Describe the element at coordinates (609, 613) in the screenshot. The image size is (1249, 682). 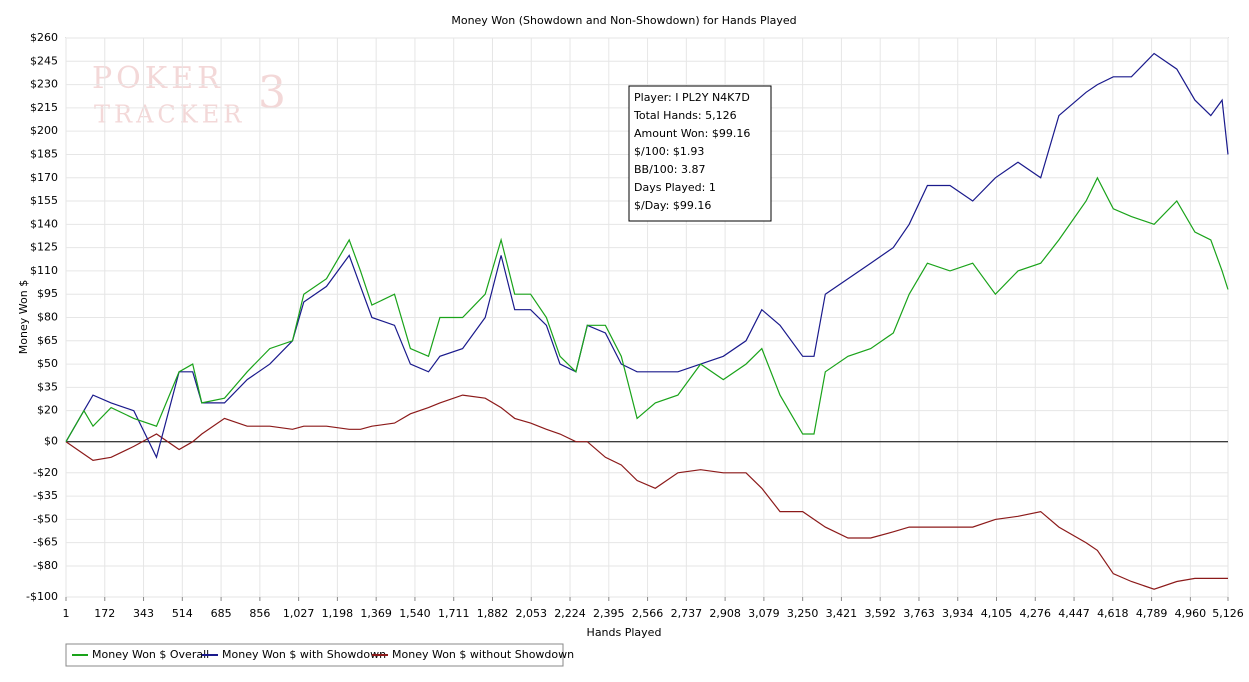
I see `x-tick-label: 2,395` at that location.